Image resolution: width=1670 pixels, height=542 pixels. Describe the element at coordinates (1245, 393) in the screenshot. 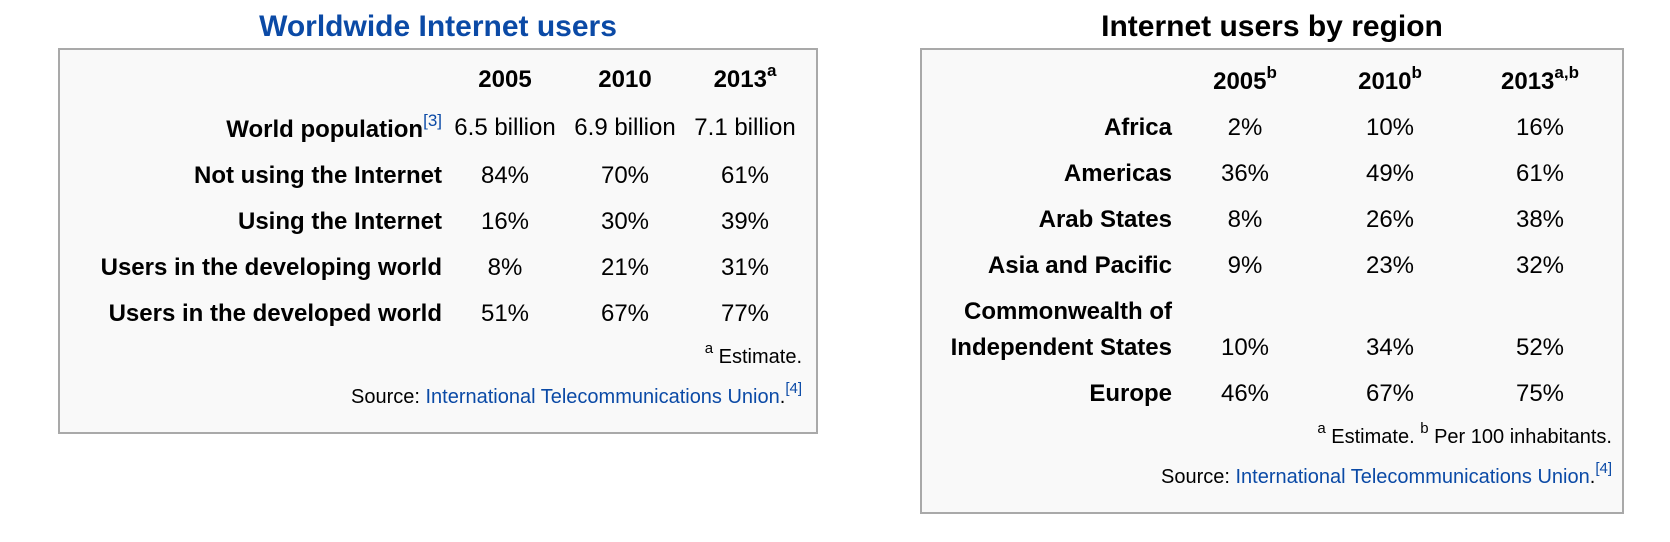

I see `table-cell: 46%` at that location.